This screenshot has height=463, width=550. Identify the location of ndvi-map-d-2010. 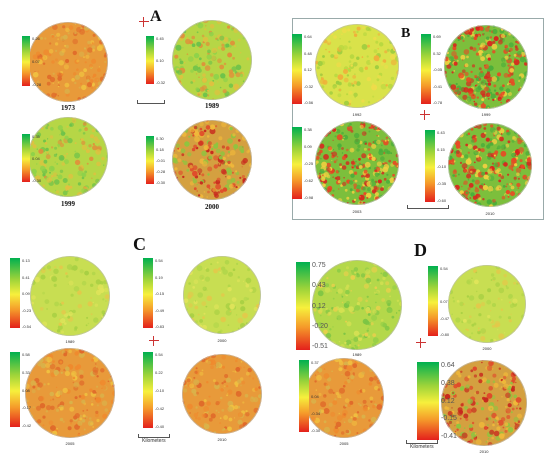
(484, 403).